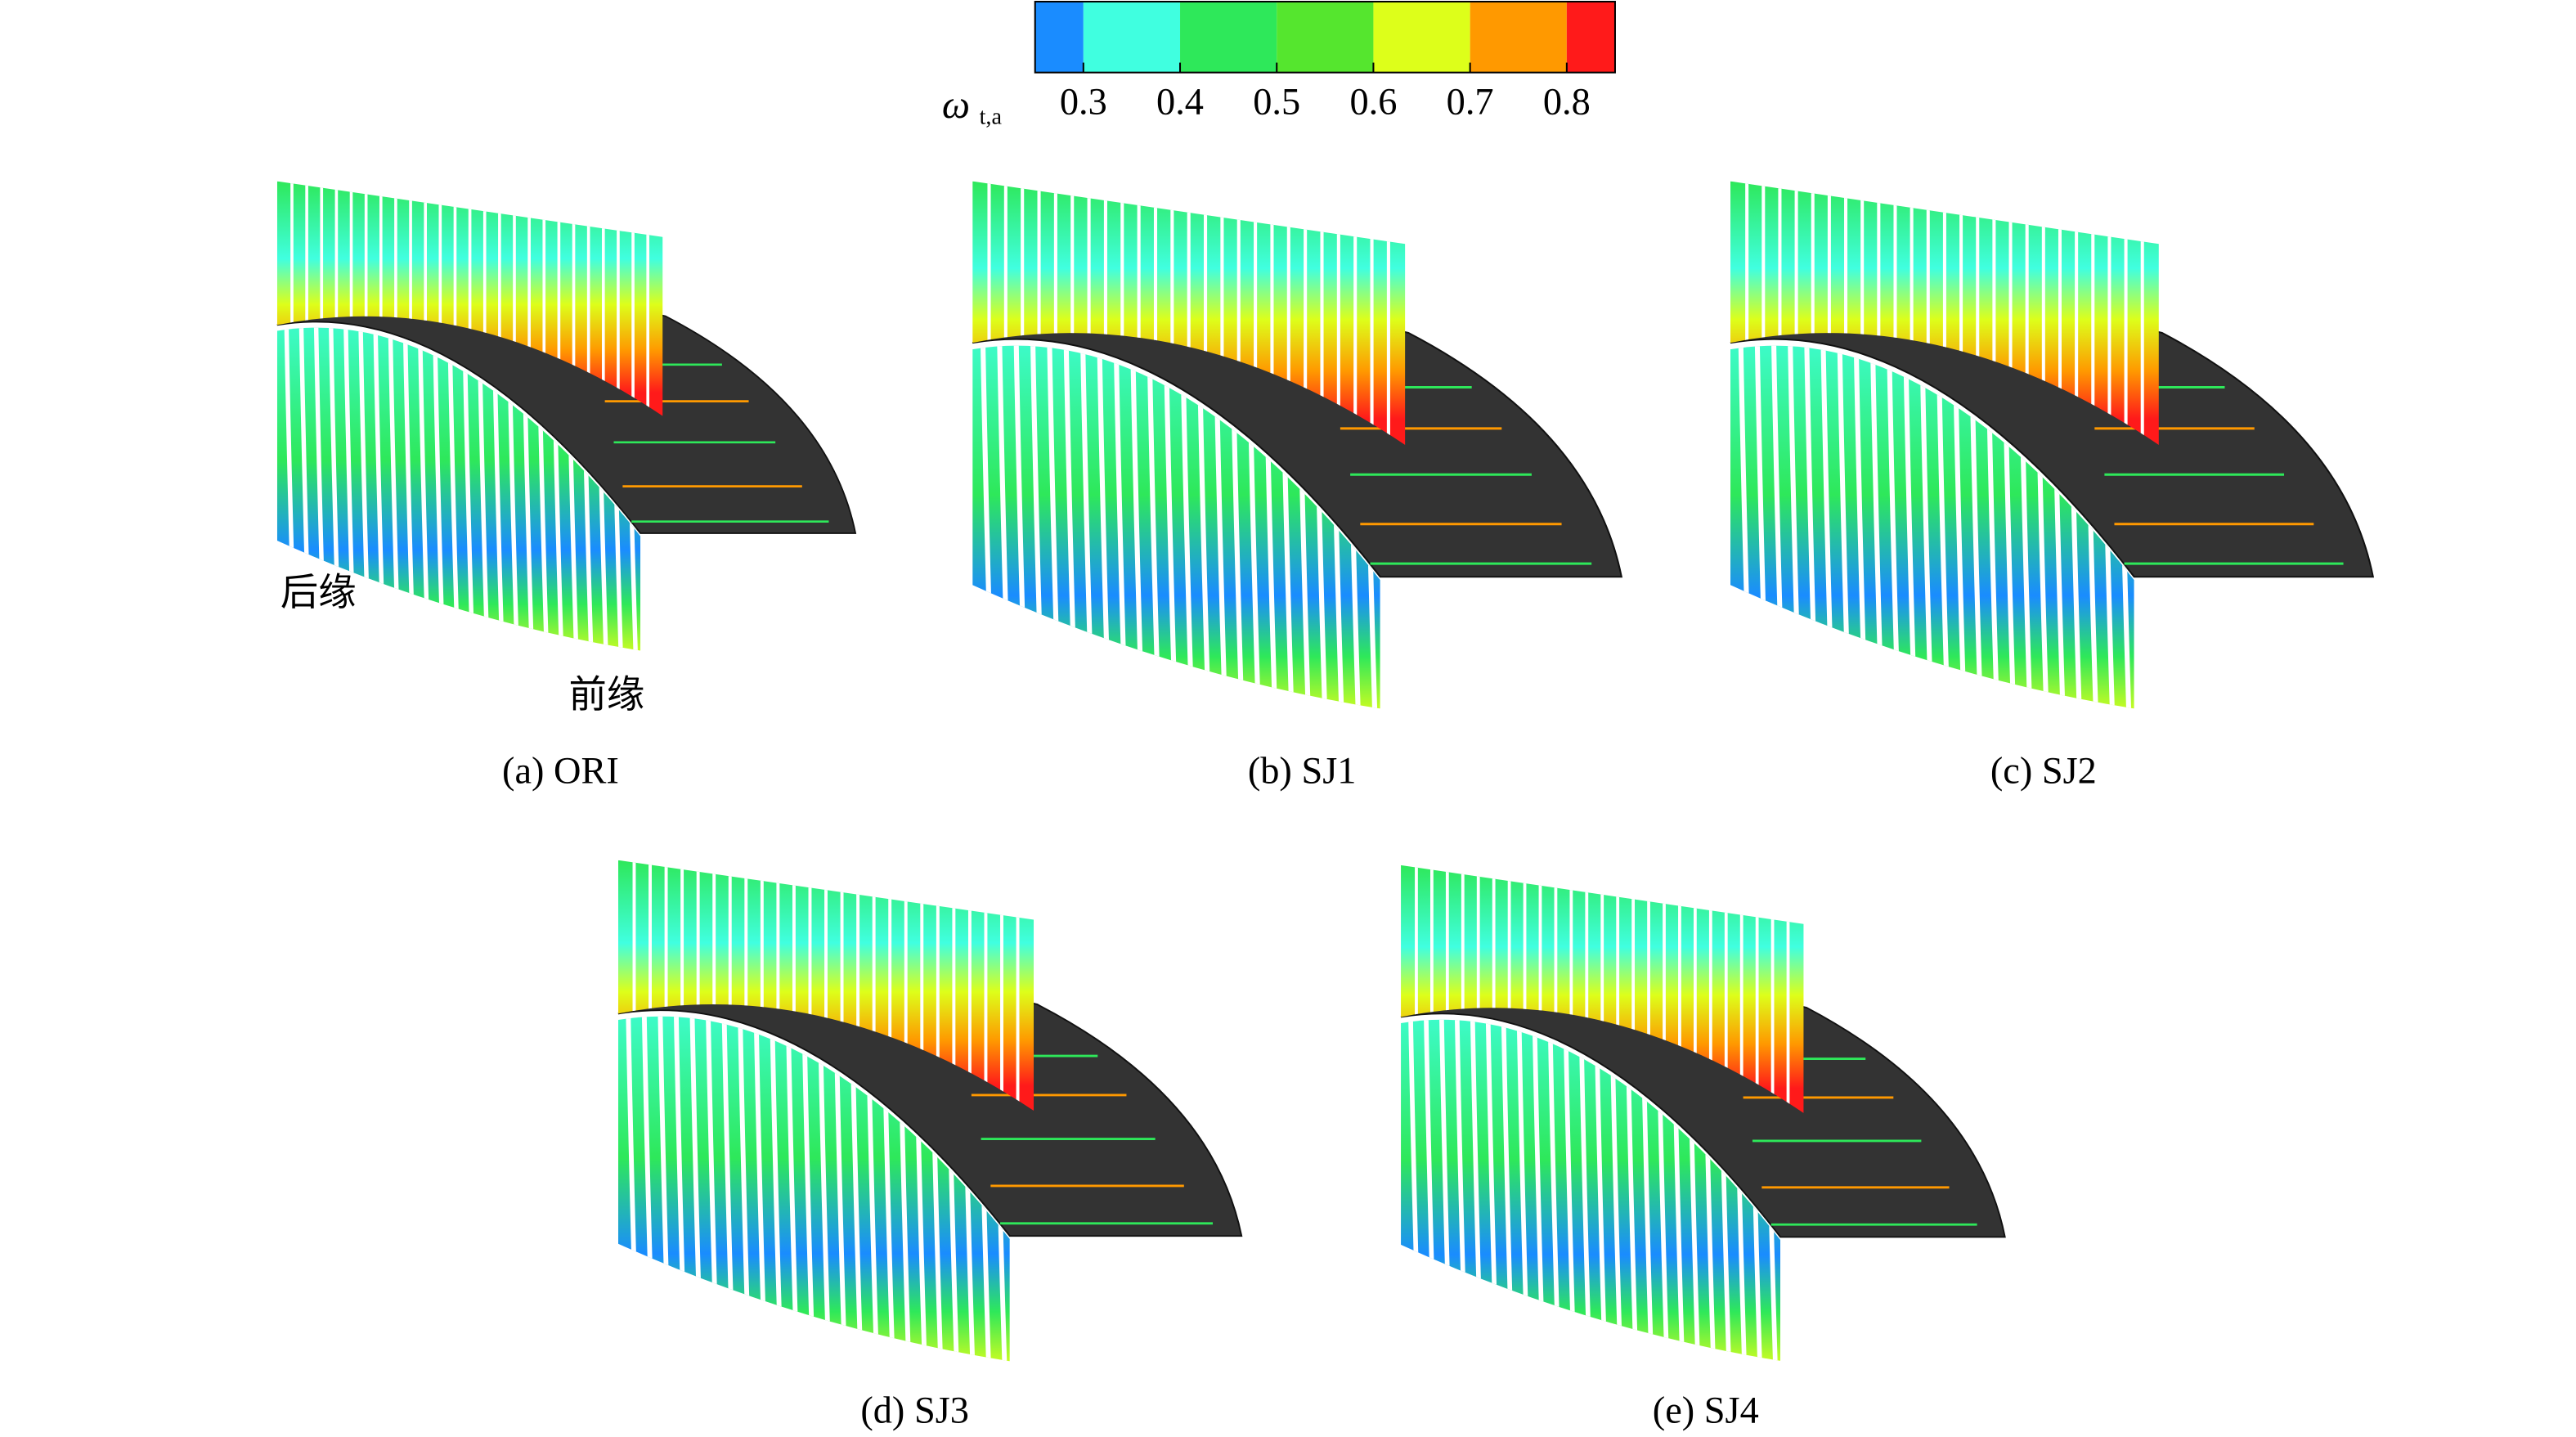  Describe the element at coordinates (1297, 487) in the screenshot. I see `contour-panel: (b) SJ1` at that location.